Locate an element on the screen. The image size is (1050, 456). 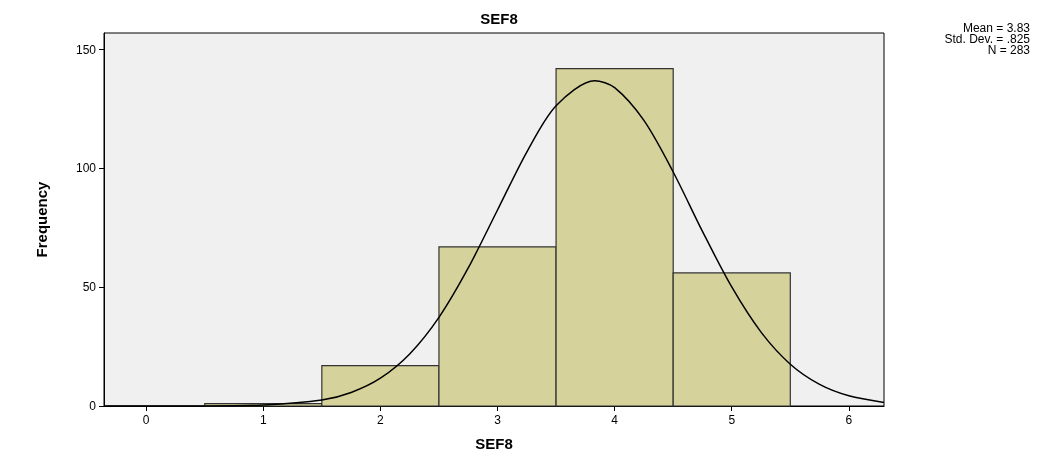
text: Std. Dev. = .825 is located at coordinates (987, 39).